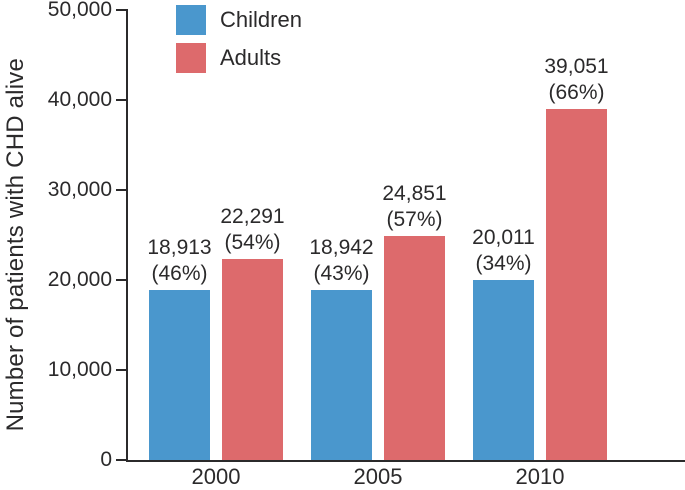 The width and height of the screenshot is (685, 490). What do you see at coordinates (503, 237) in the screenshot?
I see `bar-value: 20,011` at bounding box center [503, 237].